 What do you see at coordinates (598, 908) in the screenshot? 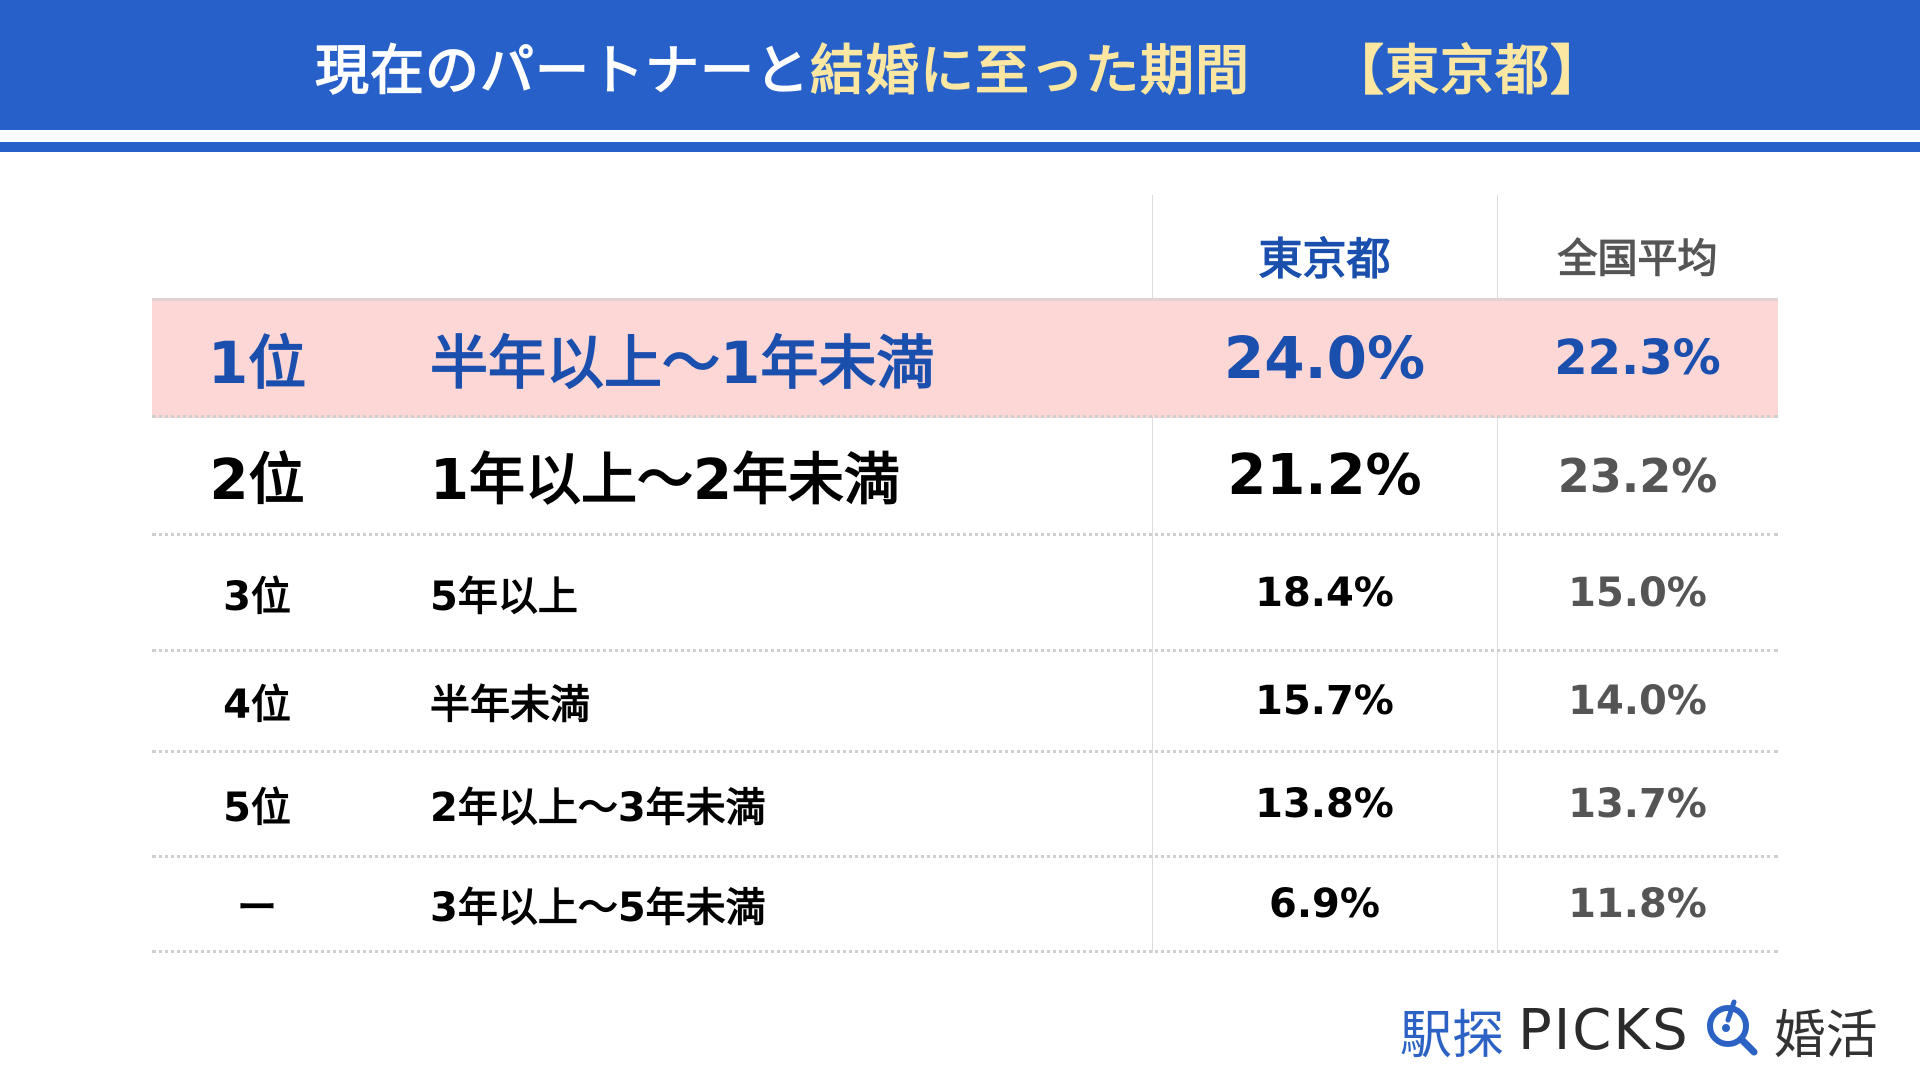
I see `period-label: 3年以上～5年未満` at bounding box center [598, 908].